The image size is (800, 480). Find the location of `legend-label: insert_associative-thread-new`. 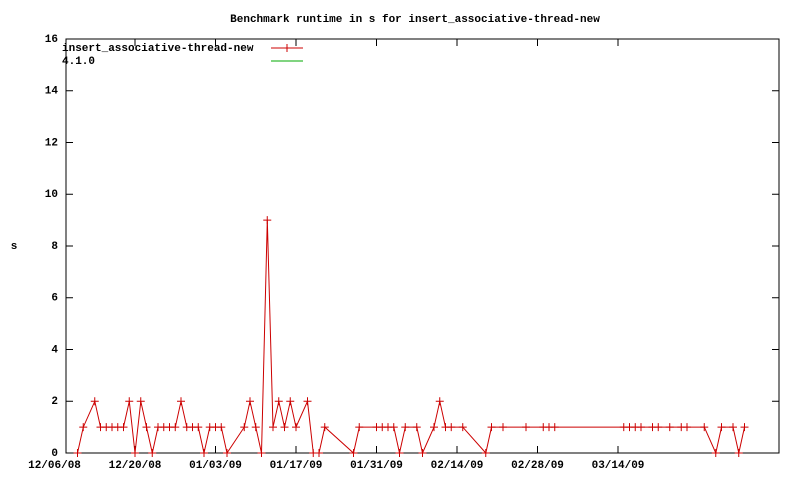

legend-label: insert_associative-thread-new is located at coordinates (158, 49).